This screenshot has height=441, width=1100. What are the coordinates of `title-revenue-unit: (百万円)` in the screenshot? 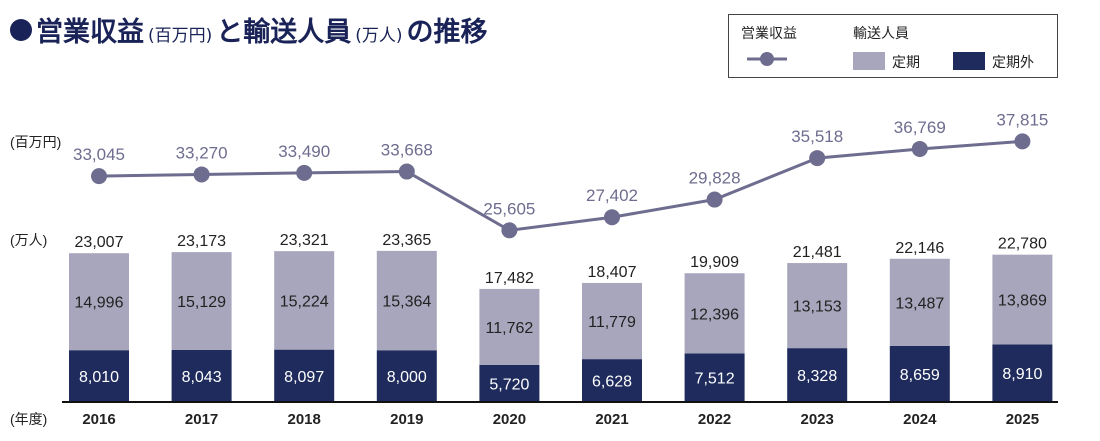 It's located at (180, 36).